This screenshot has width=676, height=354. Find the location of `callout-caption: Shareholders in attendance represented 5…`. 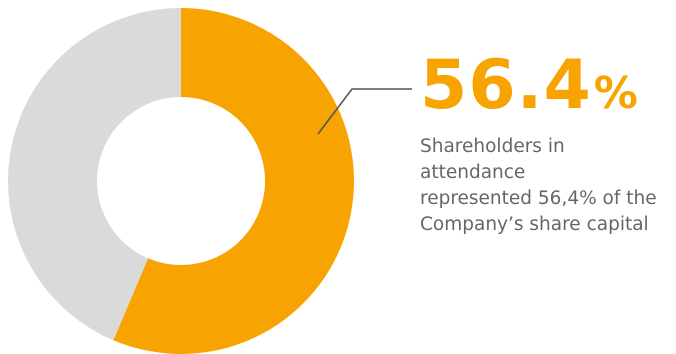

callout-caption: Shareholders in attendance represented 5… is located at coordinates (538, 185).